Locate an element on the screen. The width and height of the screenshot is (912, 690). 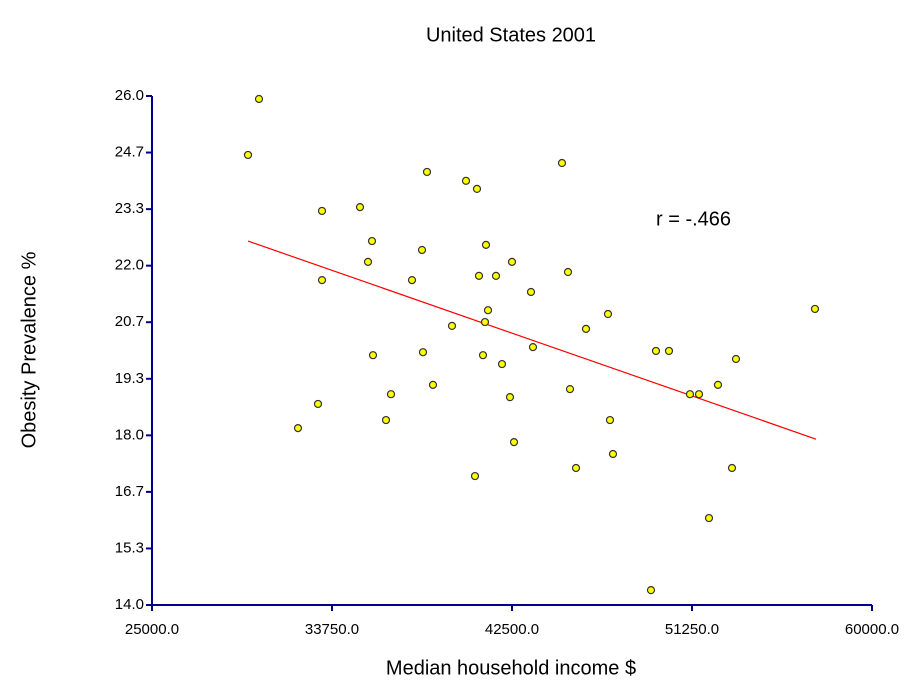
y-tick-label: 24.7 is located at coordinates (129, 152).